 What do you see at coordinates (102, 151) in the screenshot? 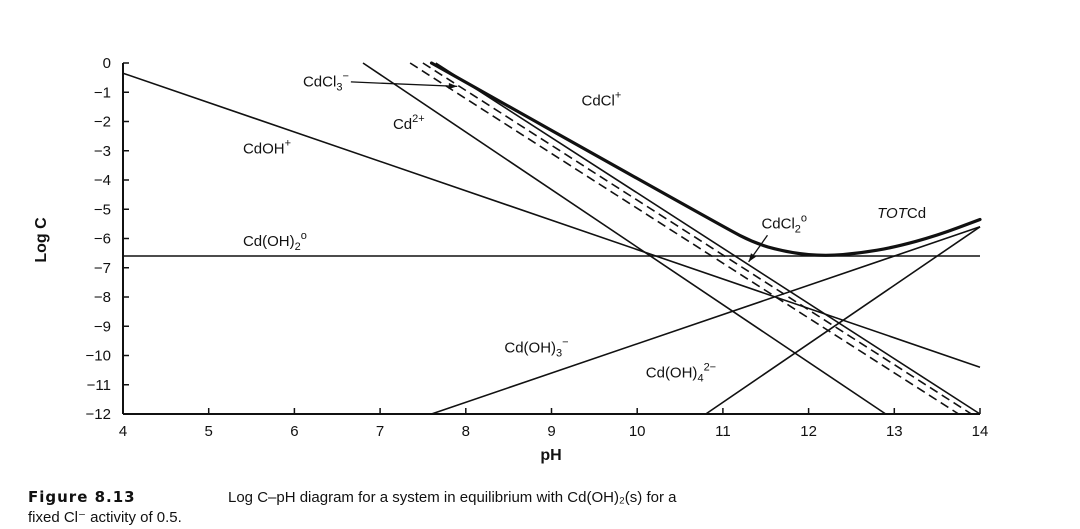
I see `y-tick-label: −3` at bounding box center [102, 151].